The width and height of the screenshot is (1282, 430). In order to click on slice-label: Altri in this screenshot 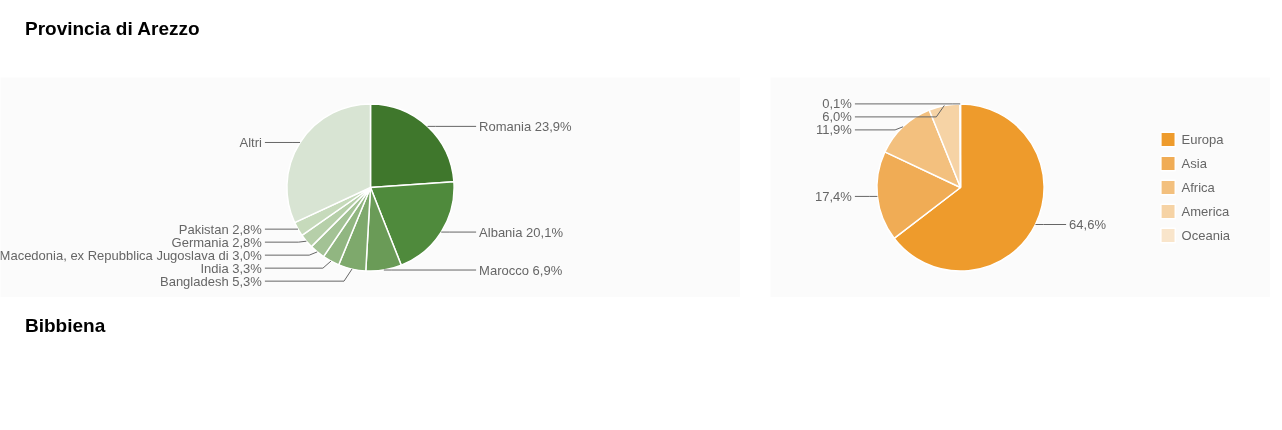, I will do `click(251, 143)`.